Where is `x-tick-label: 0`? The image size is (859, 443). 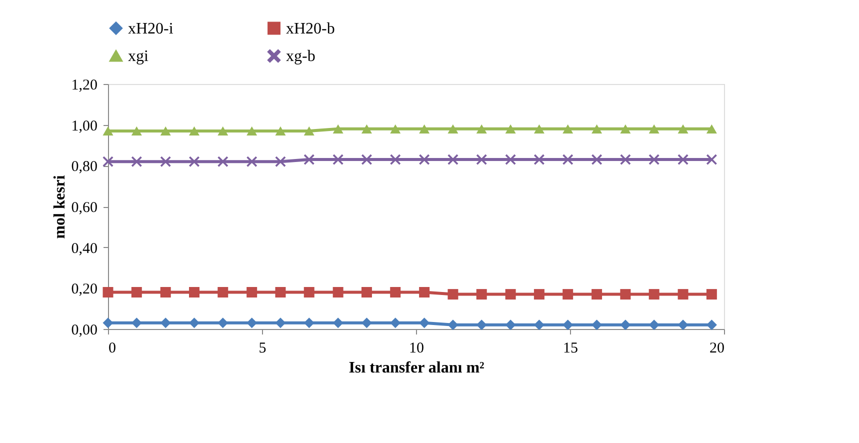 x-tick-label: 0 is located at coordinates (112, 348).